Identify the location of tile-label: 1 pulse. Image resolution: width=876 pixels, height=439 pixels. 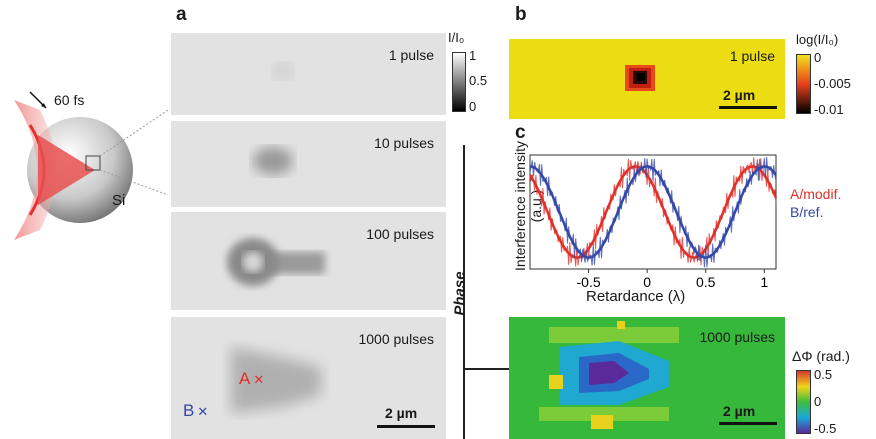
(411, 55).